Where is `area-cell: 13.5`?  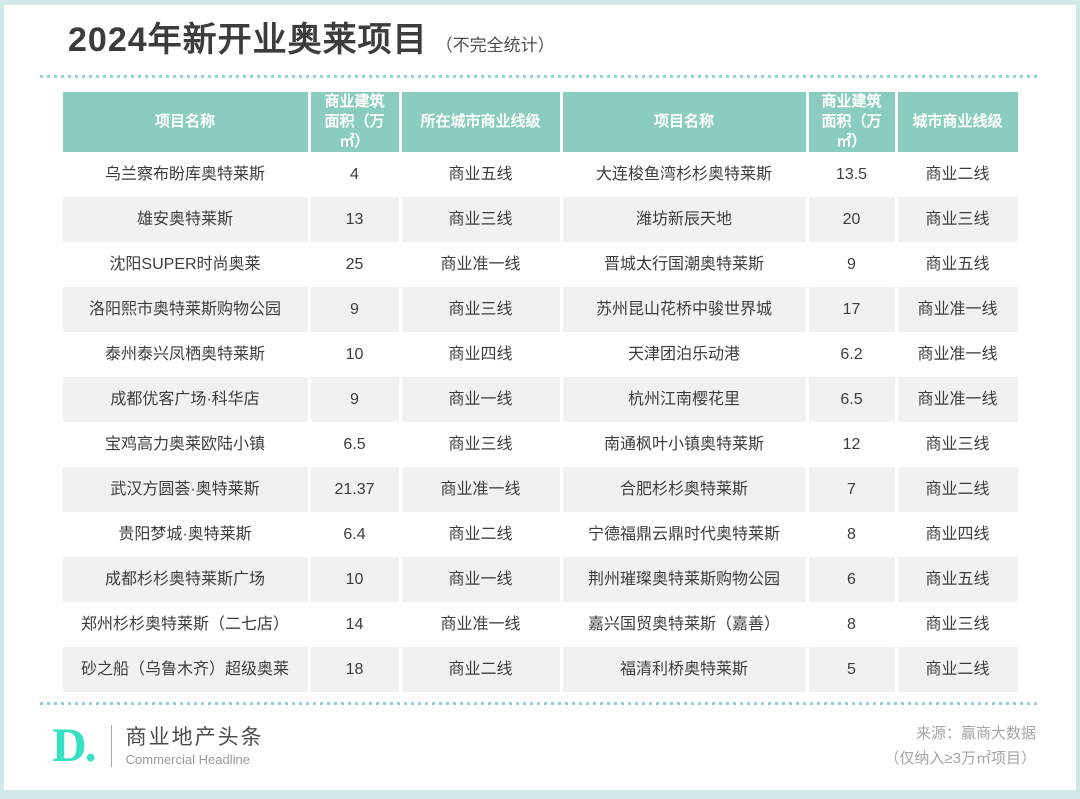 area-cell: 13.5 is located at coordinates (851, 175).